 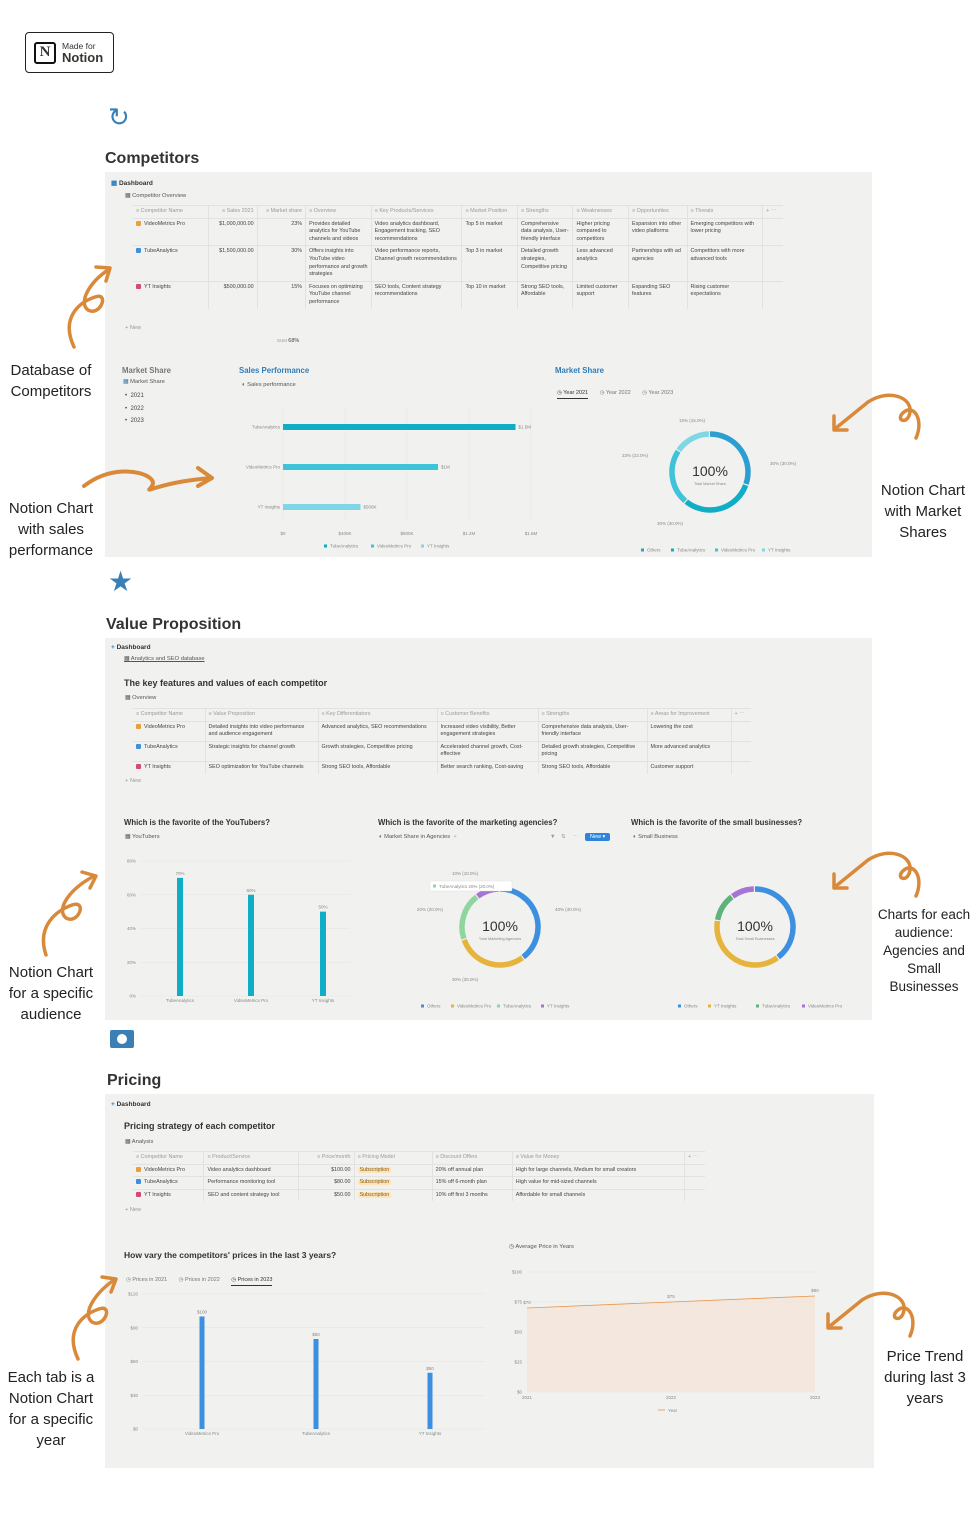 What do you see at coordinates (326, 1158) in the screenshot?
I see `column-header: ≡ Price/month` at bounding box center [326, 1158].